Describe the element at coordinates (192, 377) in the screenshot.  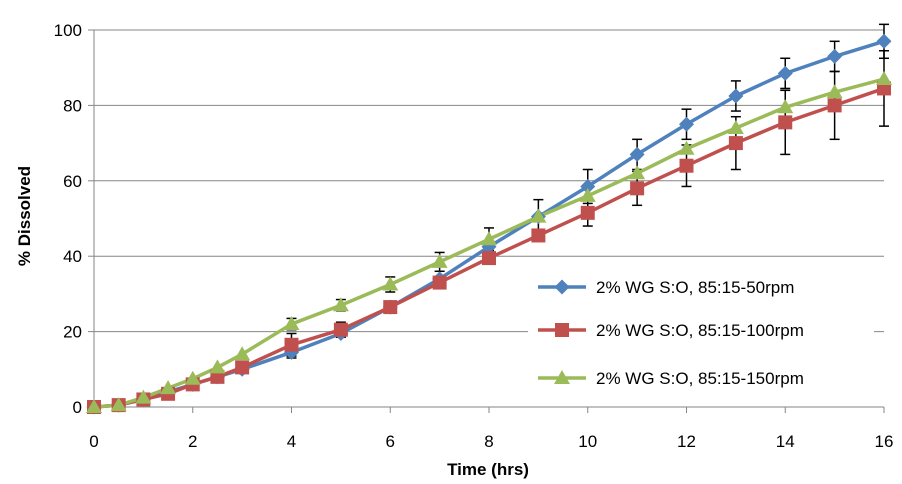
I see `data-point-s2-p4` at that location.